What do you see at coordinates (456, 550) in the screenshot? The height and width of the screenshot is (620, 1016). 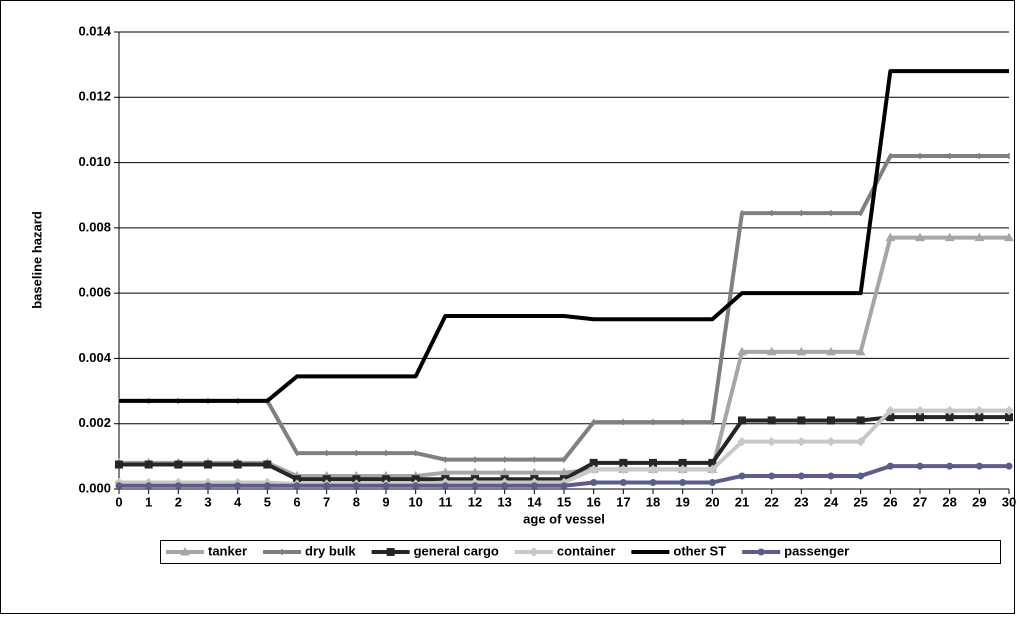 I see `legend-label: general cargo` at bounding box center [456, 550].